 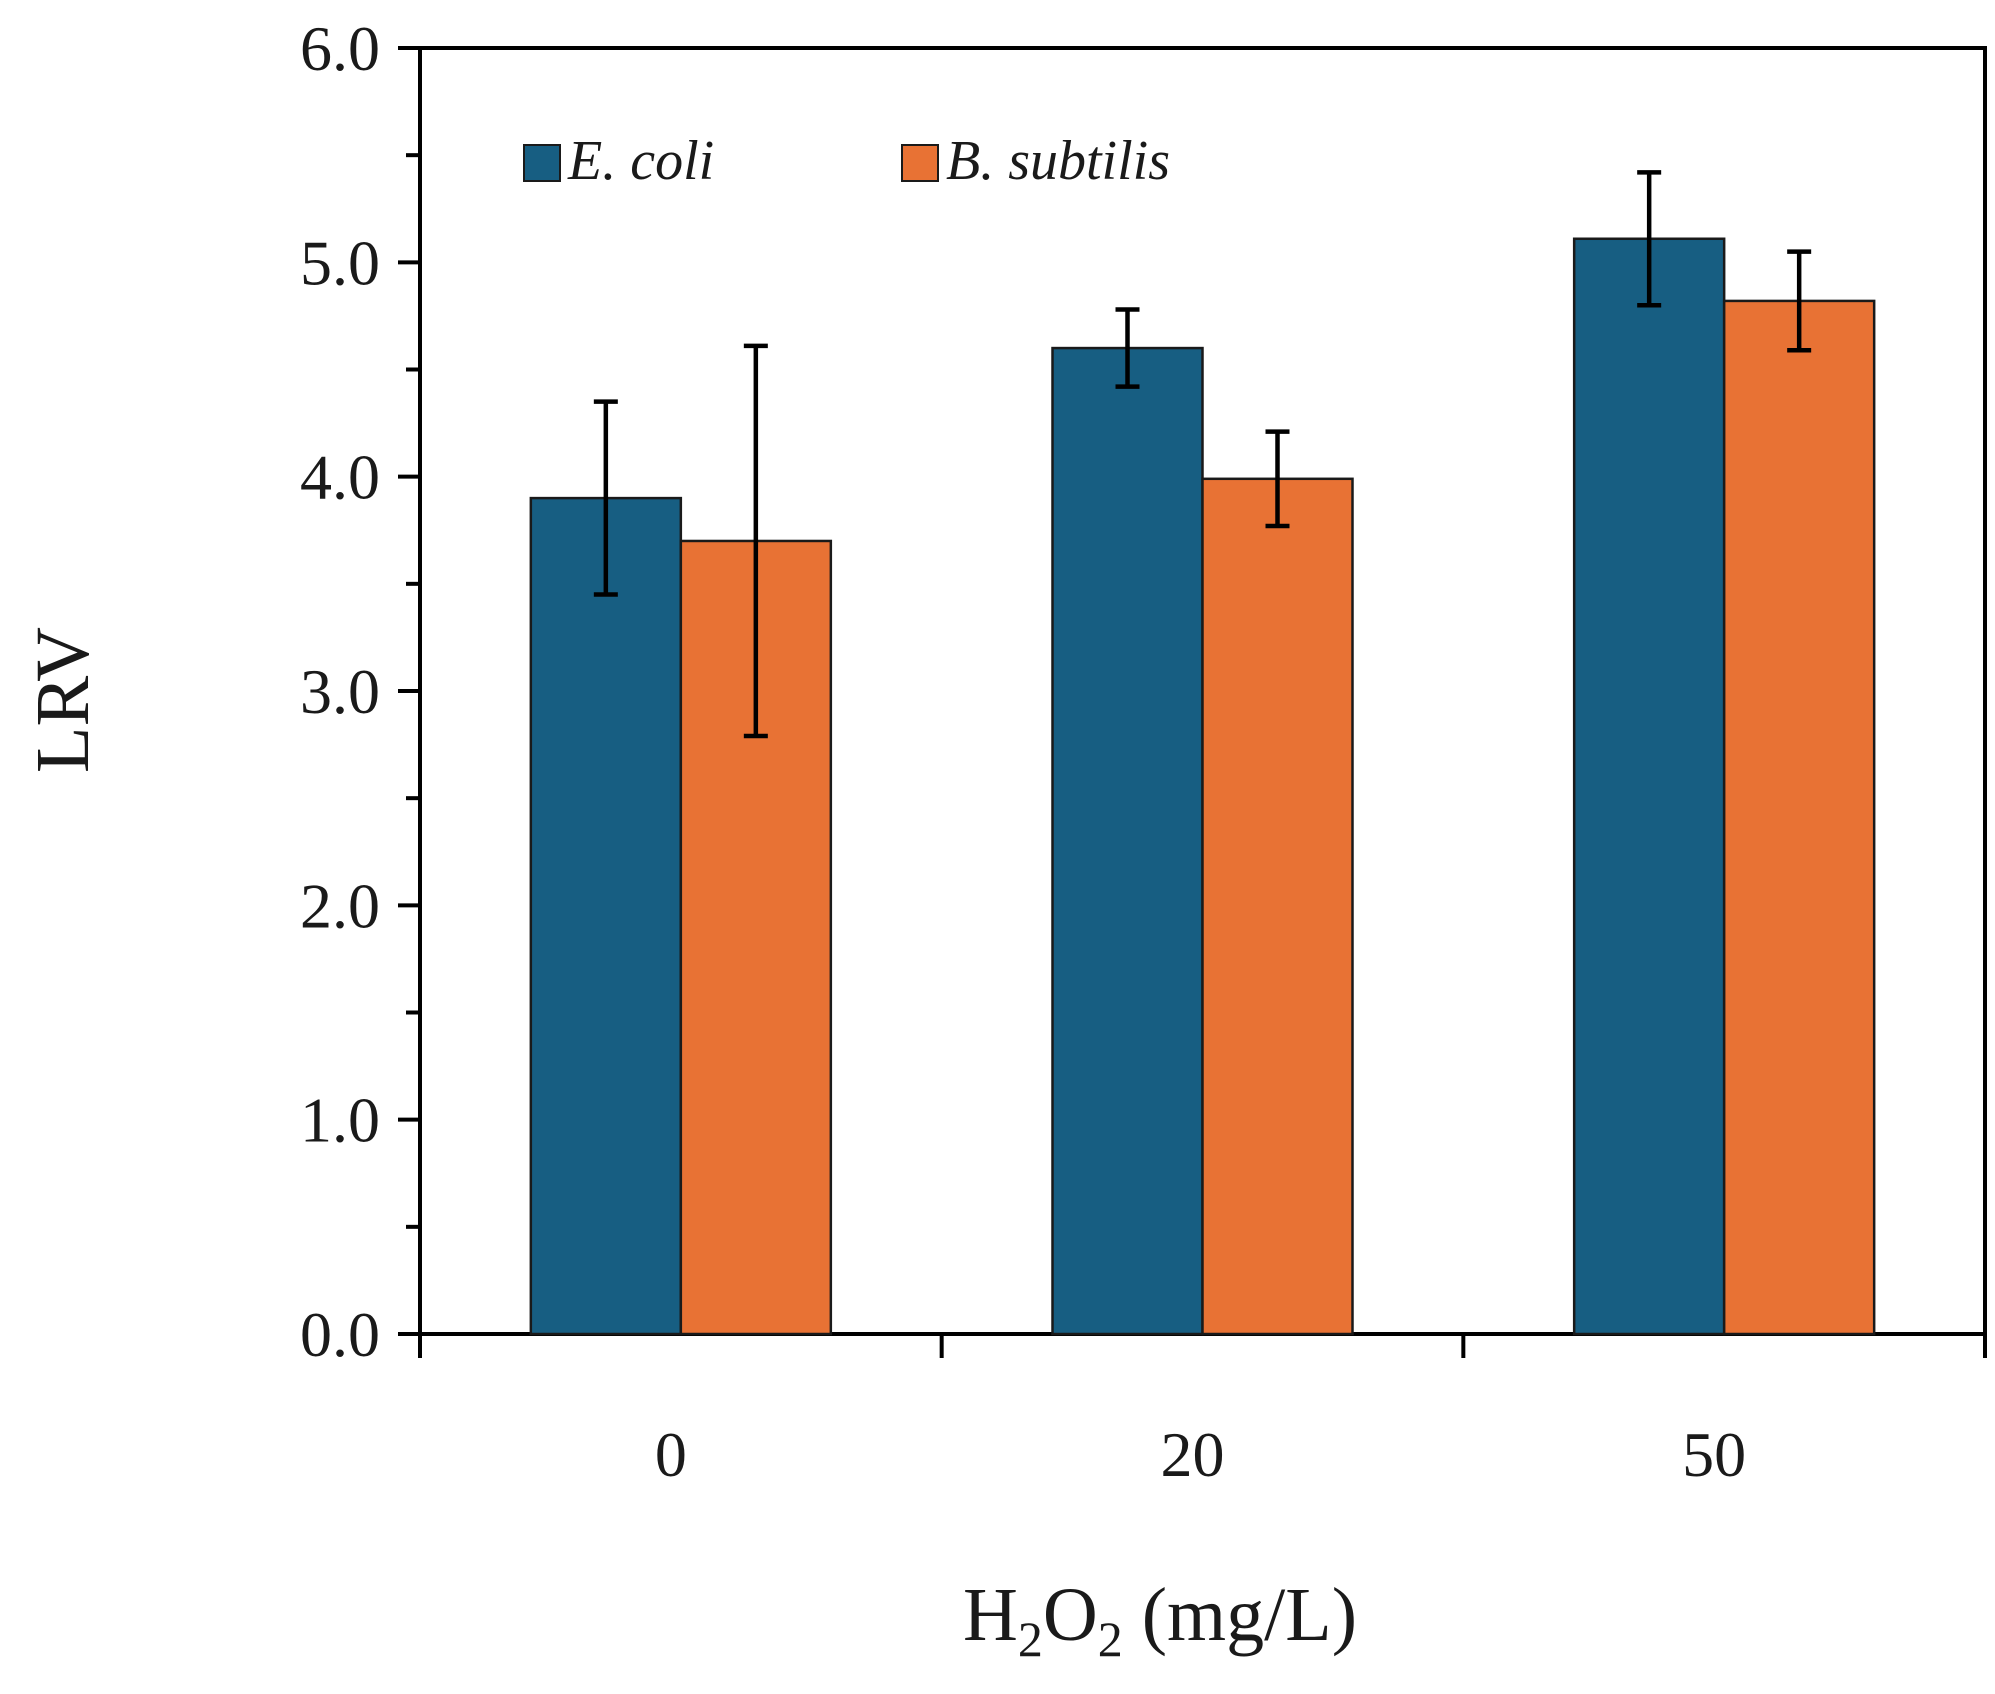 What do you see at coordinates (340, 1334) in the screenshot?
I see `y-tick-label: 0.0` at bounding box center [340, 1334].